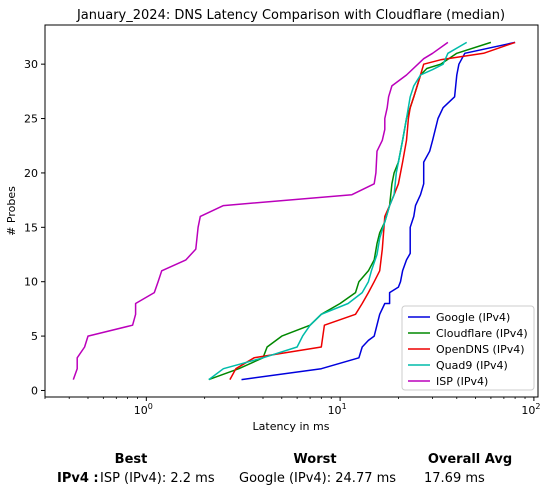 This screenshot has width=552, height=496. Describe the element at coordinates (31, 64) in the screenshot. I see `y-tick-label: 30` at that location.